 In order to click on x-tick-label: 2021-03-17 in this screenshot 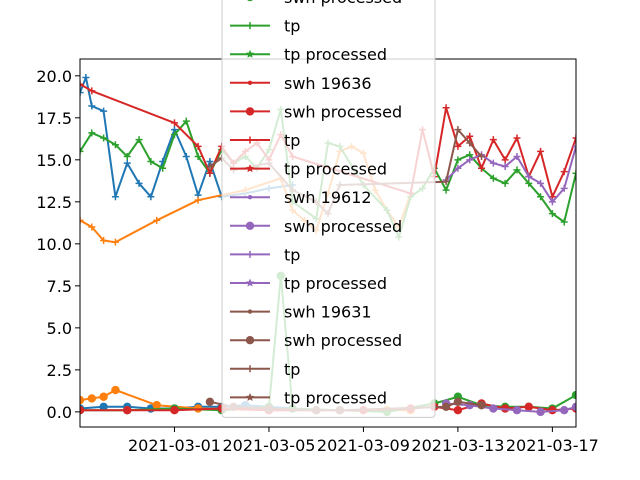, I will do `click(552, 445)`.